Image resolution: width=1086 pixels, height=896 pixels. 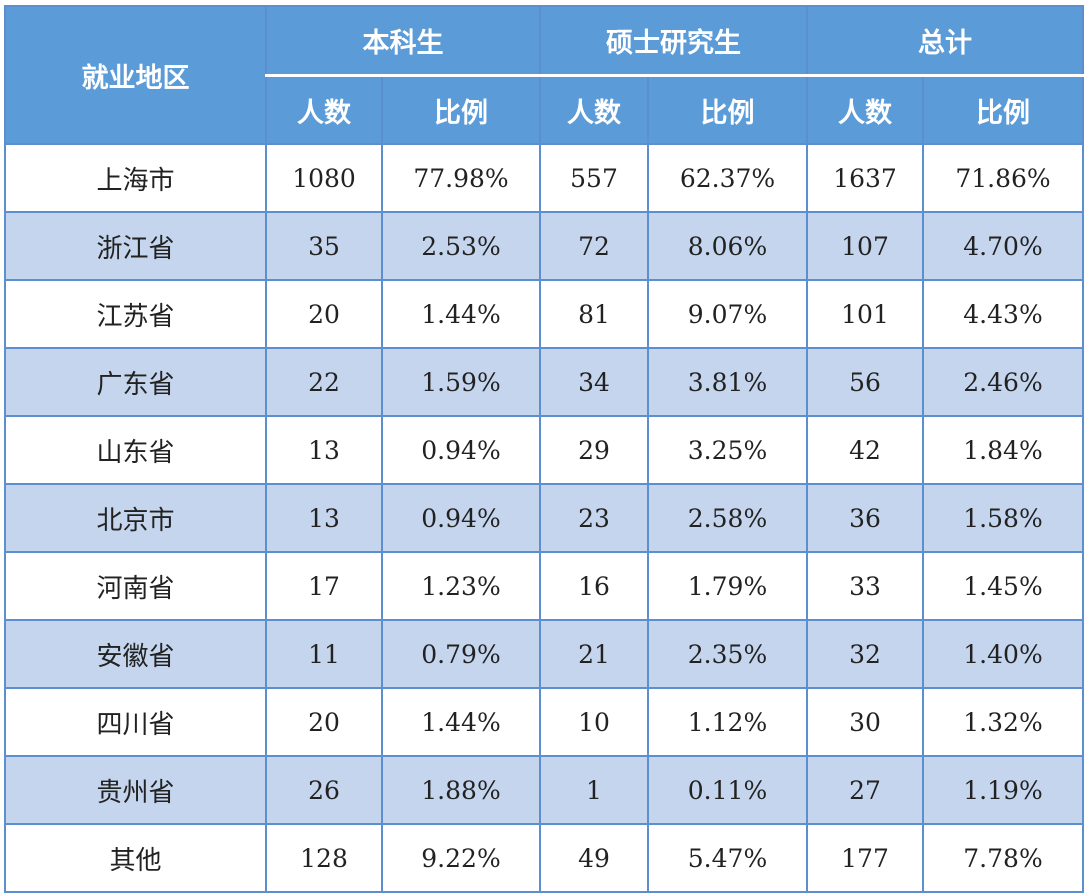 What do you see at coordinates (594, 722) in the screenshot?
I see `value-cell: 10` at bounding box center [594, 722].